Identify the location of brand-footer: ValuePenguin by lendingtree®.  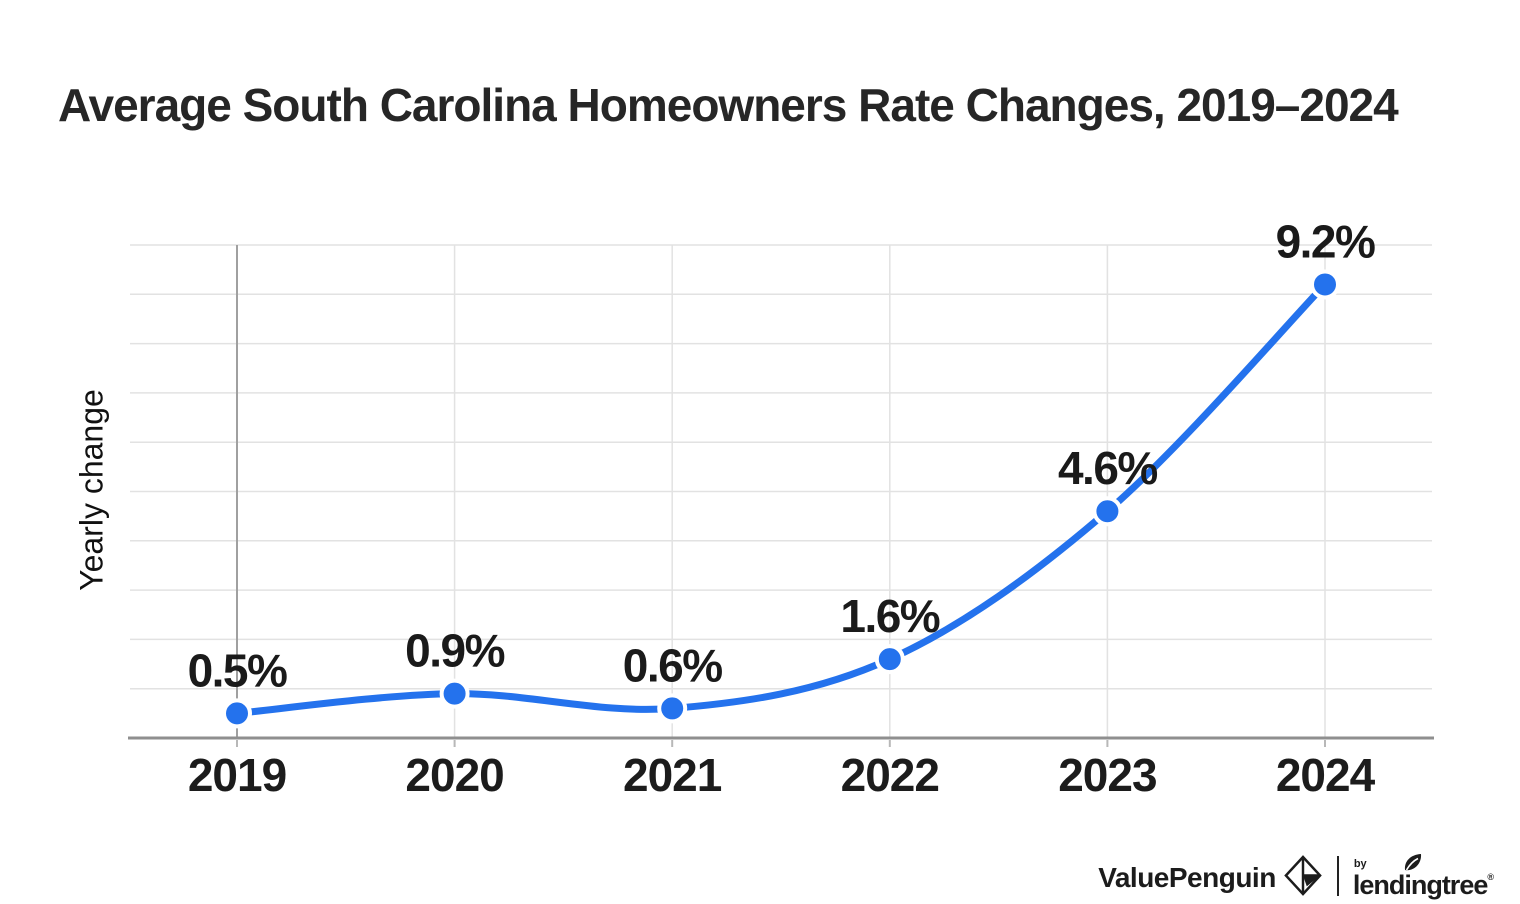
(1296, 876).